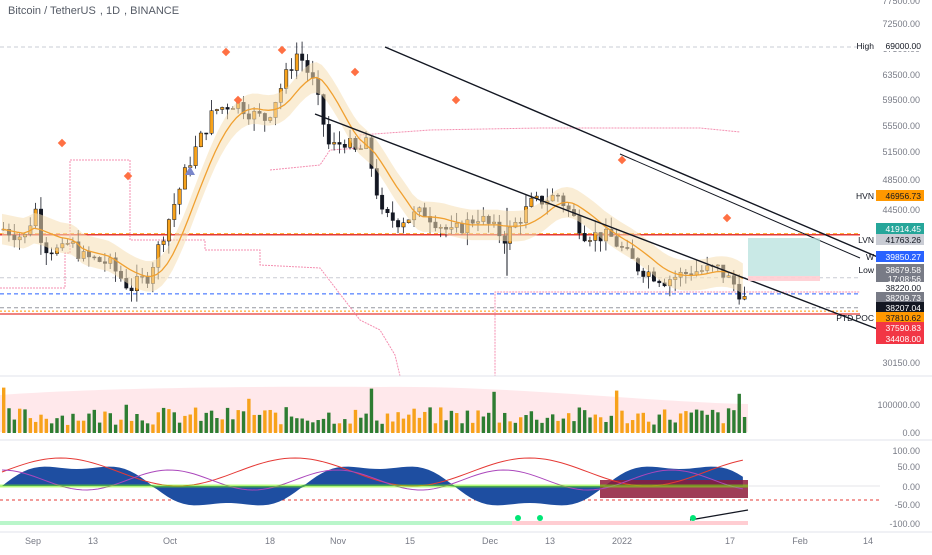  I want to click on osc-axis-label: -50.00, so click(907, 505).